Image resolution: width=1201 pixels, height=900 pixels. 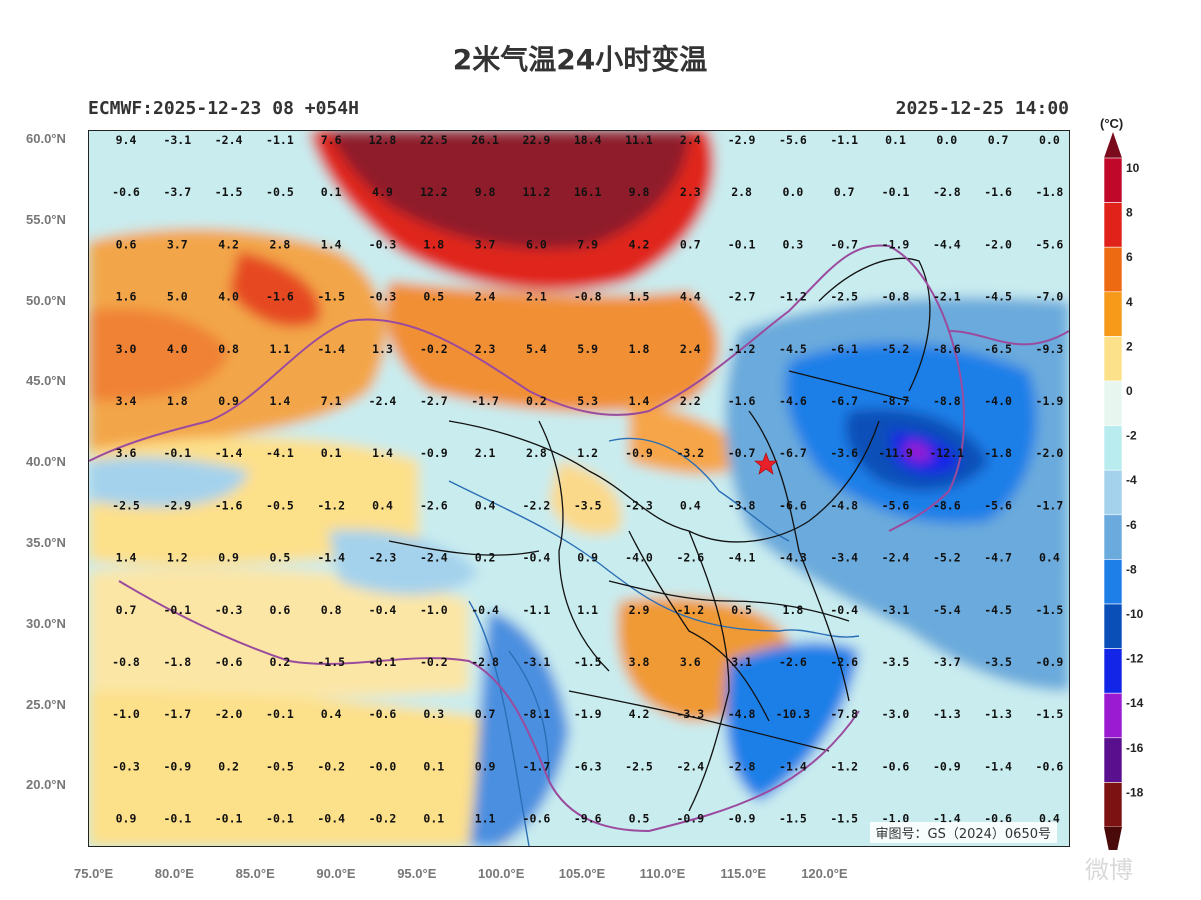 What do you see at coordinates (947, 558) in the screenshot?
I see `station-value: -5.2` at bounding box center [947, 558].